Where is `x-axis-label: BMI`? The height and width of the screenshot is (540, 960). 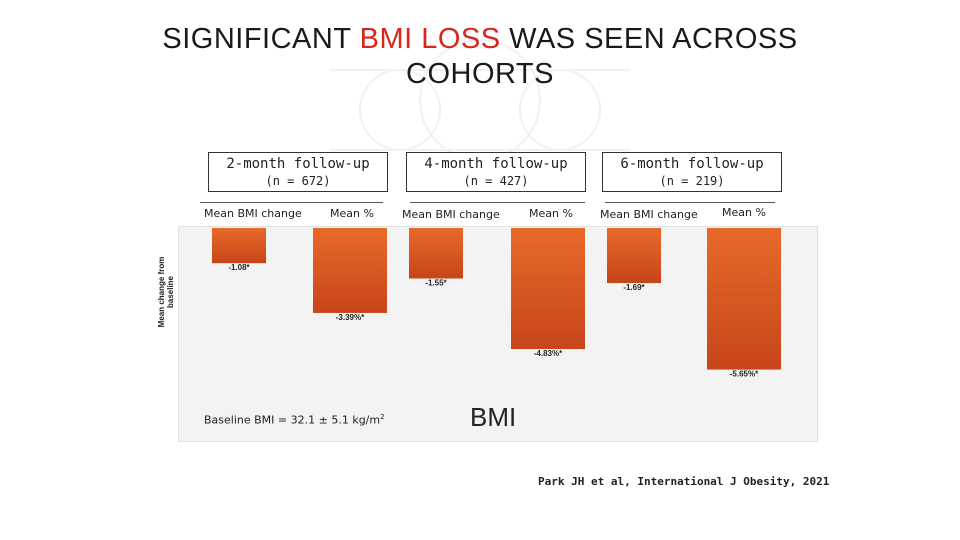 x-axis-label: BMI is located at coordinates (493, 417).